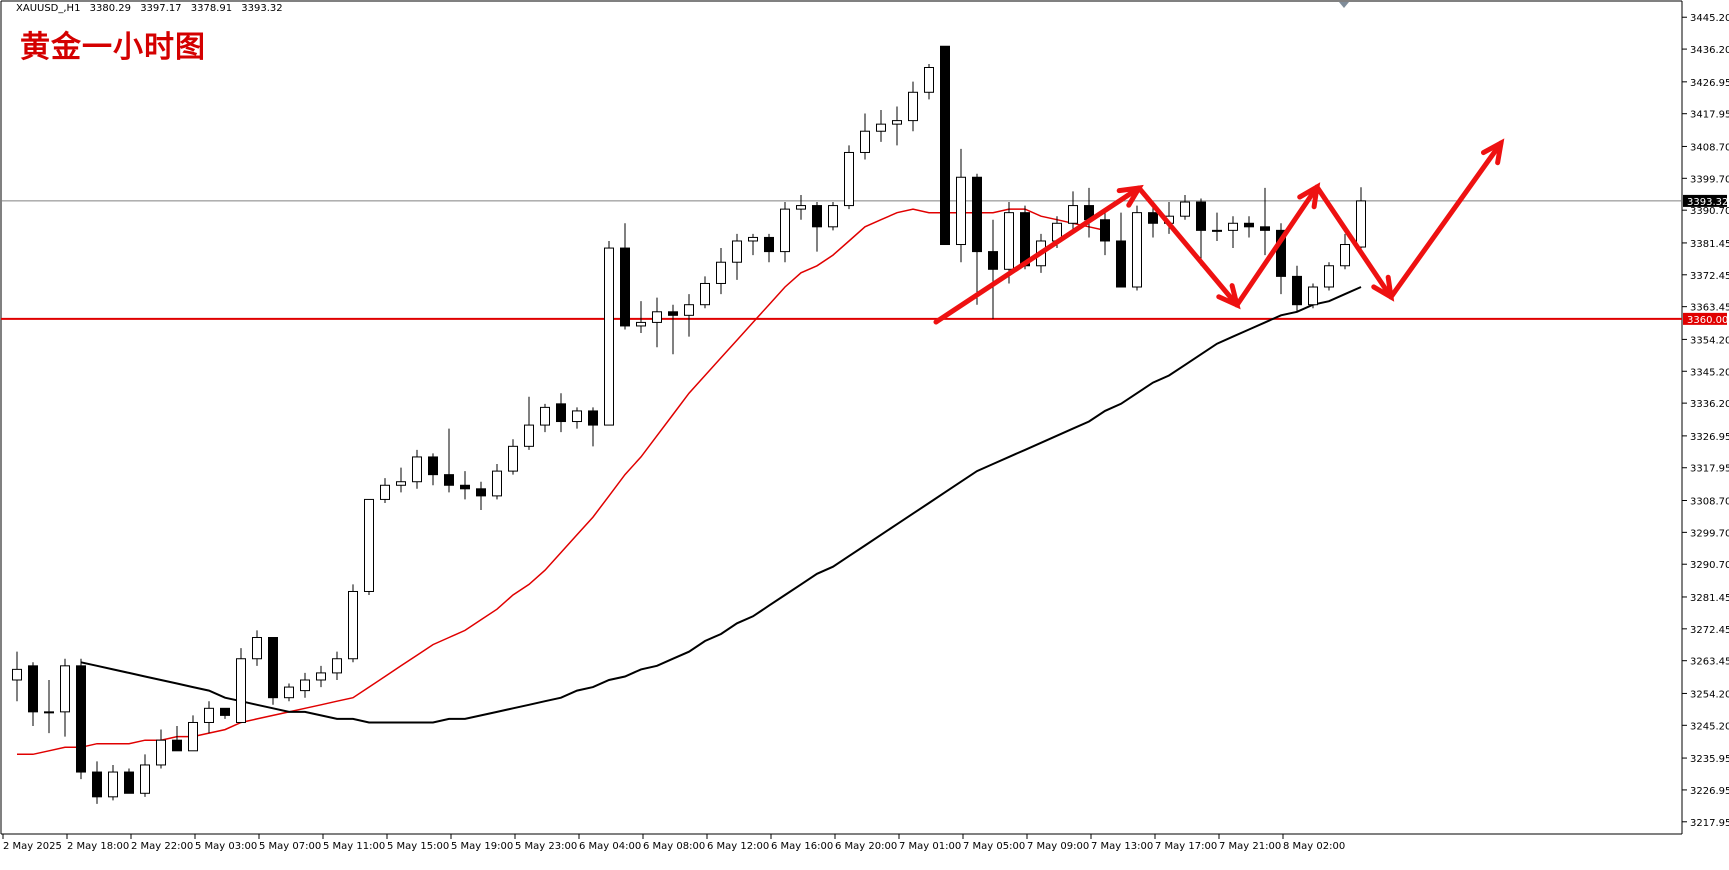  What do you see at coordinates (1344, 5) in the screenshot?
I see `chart-shift-marker-icon` at bounding box center [1344, 5].